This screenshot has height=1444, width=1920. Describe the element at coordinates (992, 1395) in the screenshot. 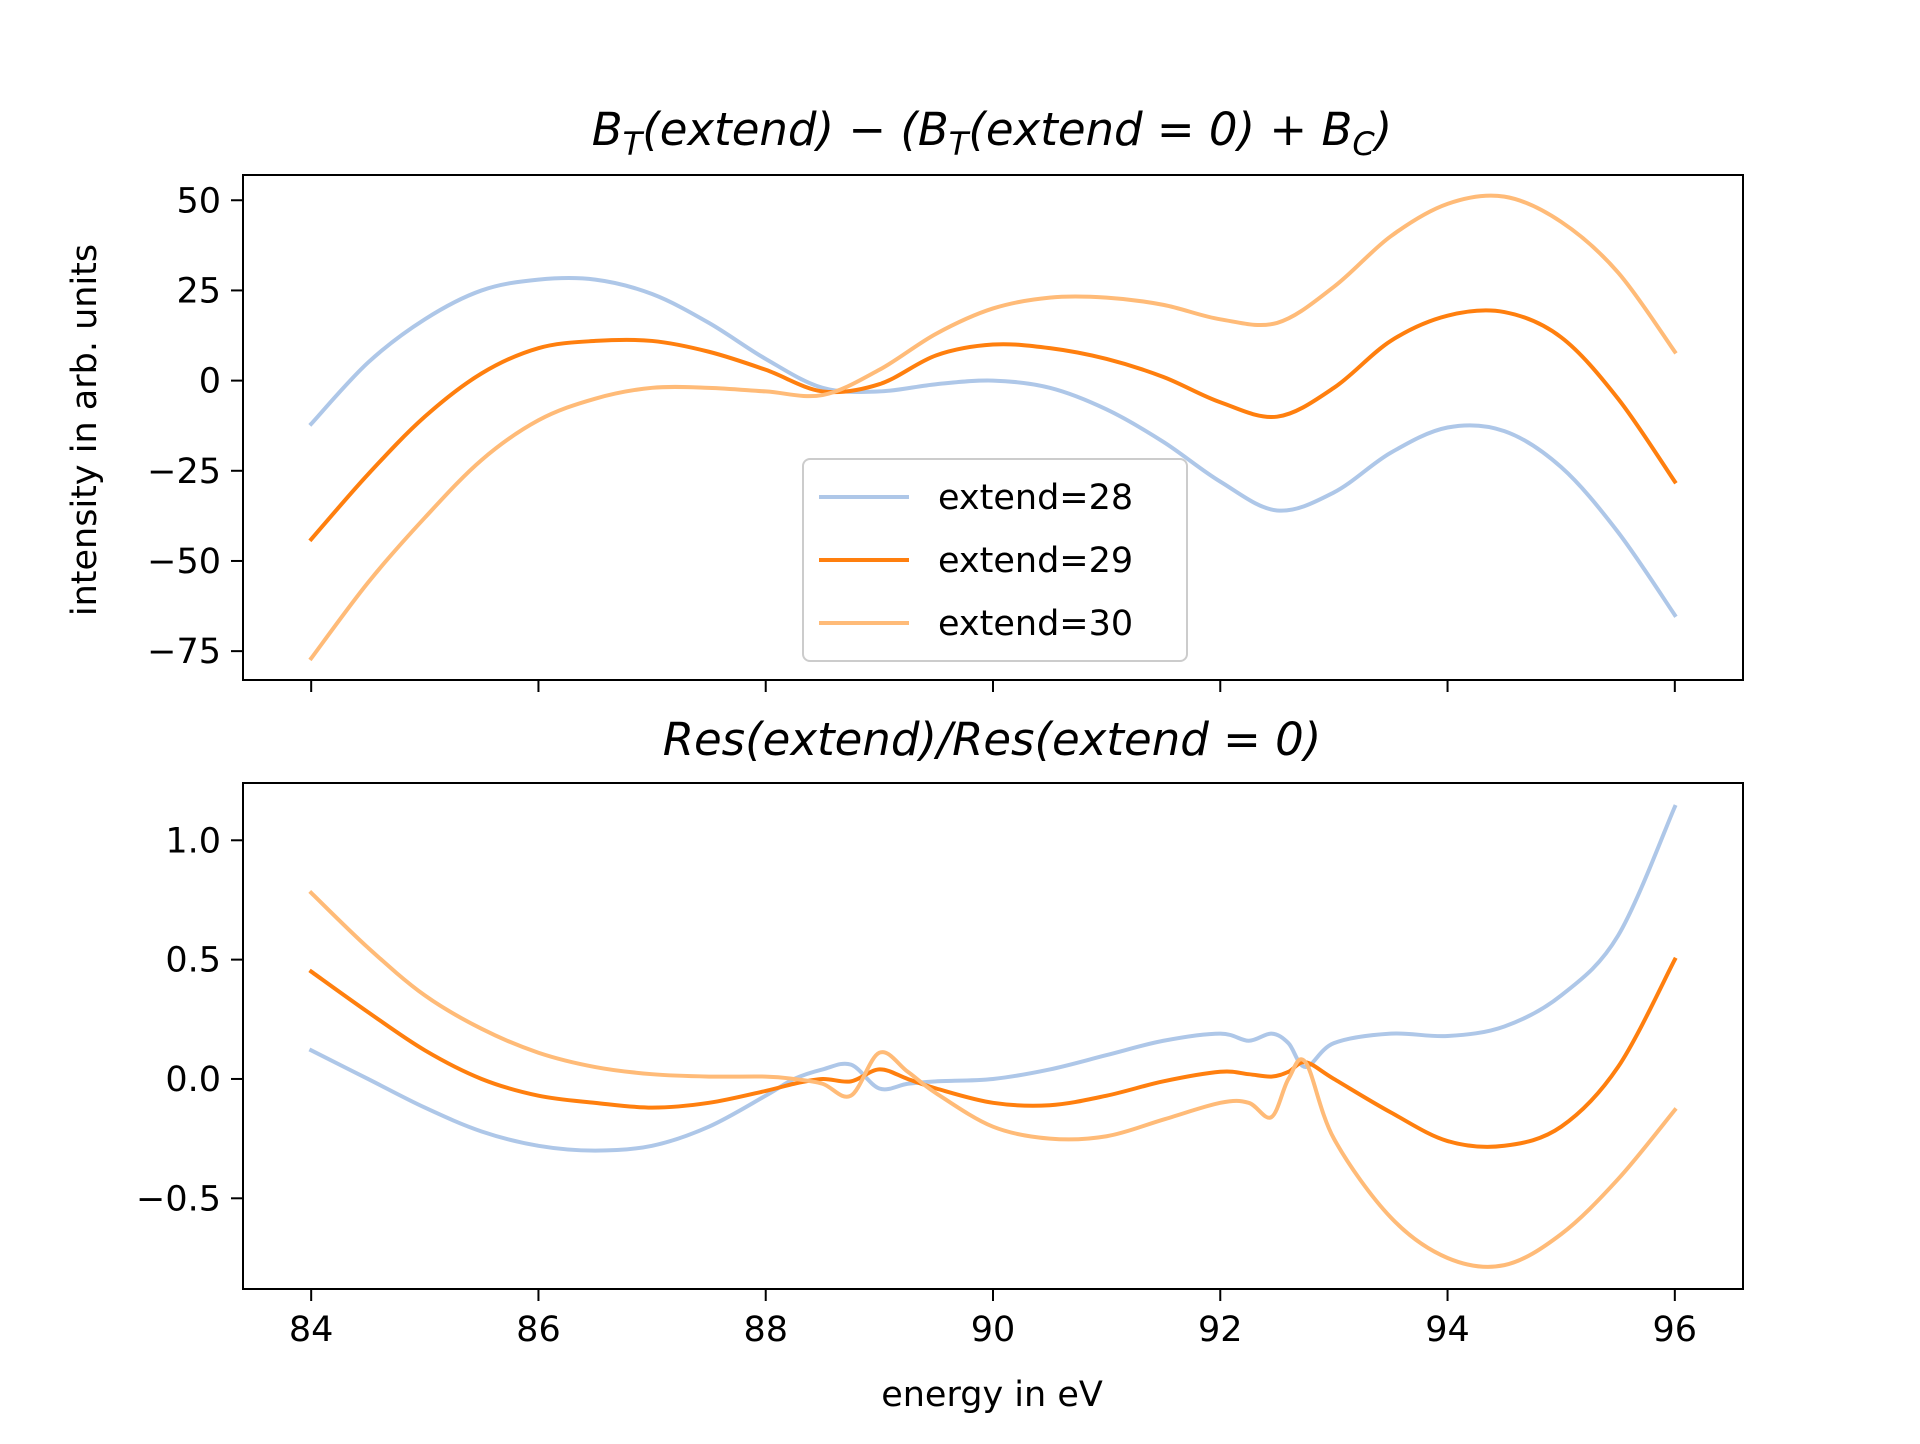

I see `bottom-x-axis-label: energy in eV` at that location.